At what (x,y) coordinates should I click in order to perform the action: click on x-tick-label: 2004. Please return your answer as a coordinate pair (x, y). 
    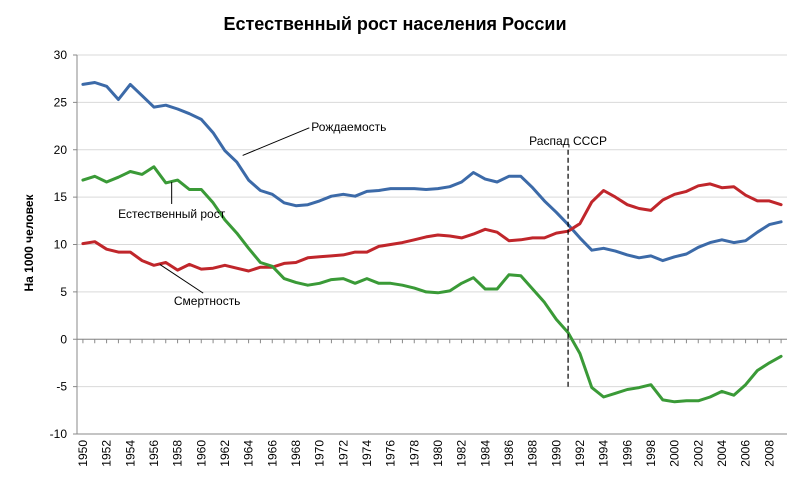
    Looking at the image, I should click on (722, 453).